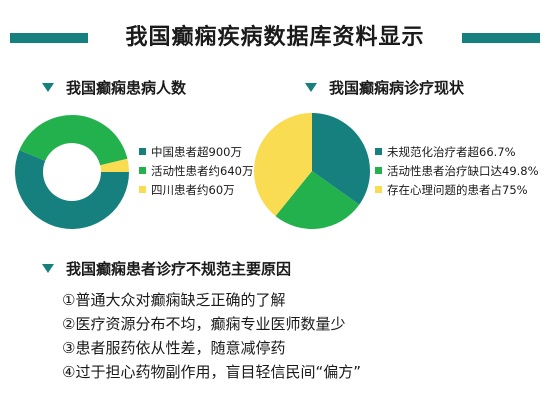  I want to click on patients-legend: 中国患者超900万 活动性患者约640万 四川患者约60万, so click(196, 171).